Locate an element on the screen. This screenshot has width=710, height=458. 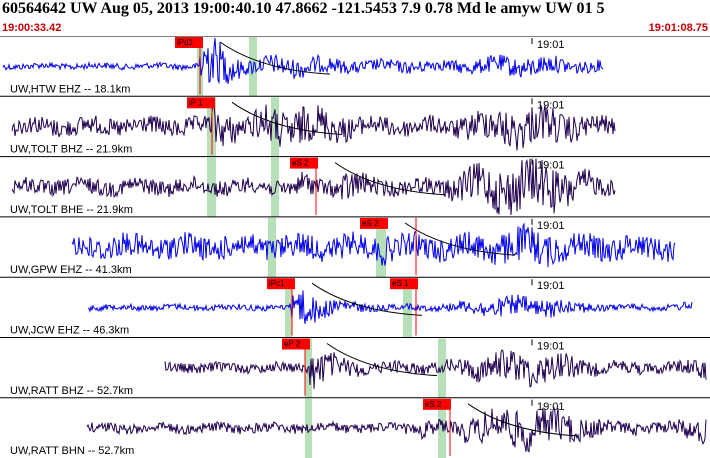
trace-label: UW,JCW EHZ -- 46.3km is located at coordinates (69, 331).